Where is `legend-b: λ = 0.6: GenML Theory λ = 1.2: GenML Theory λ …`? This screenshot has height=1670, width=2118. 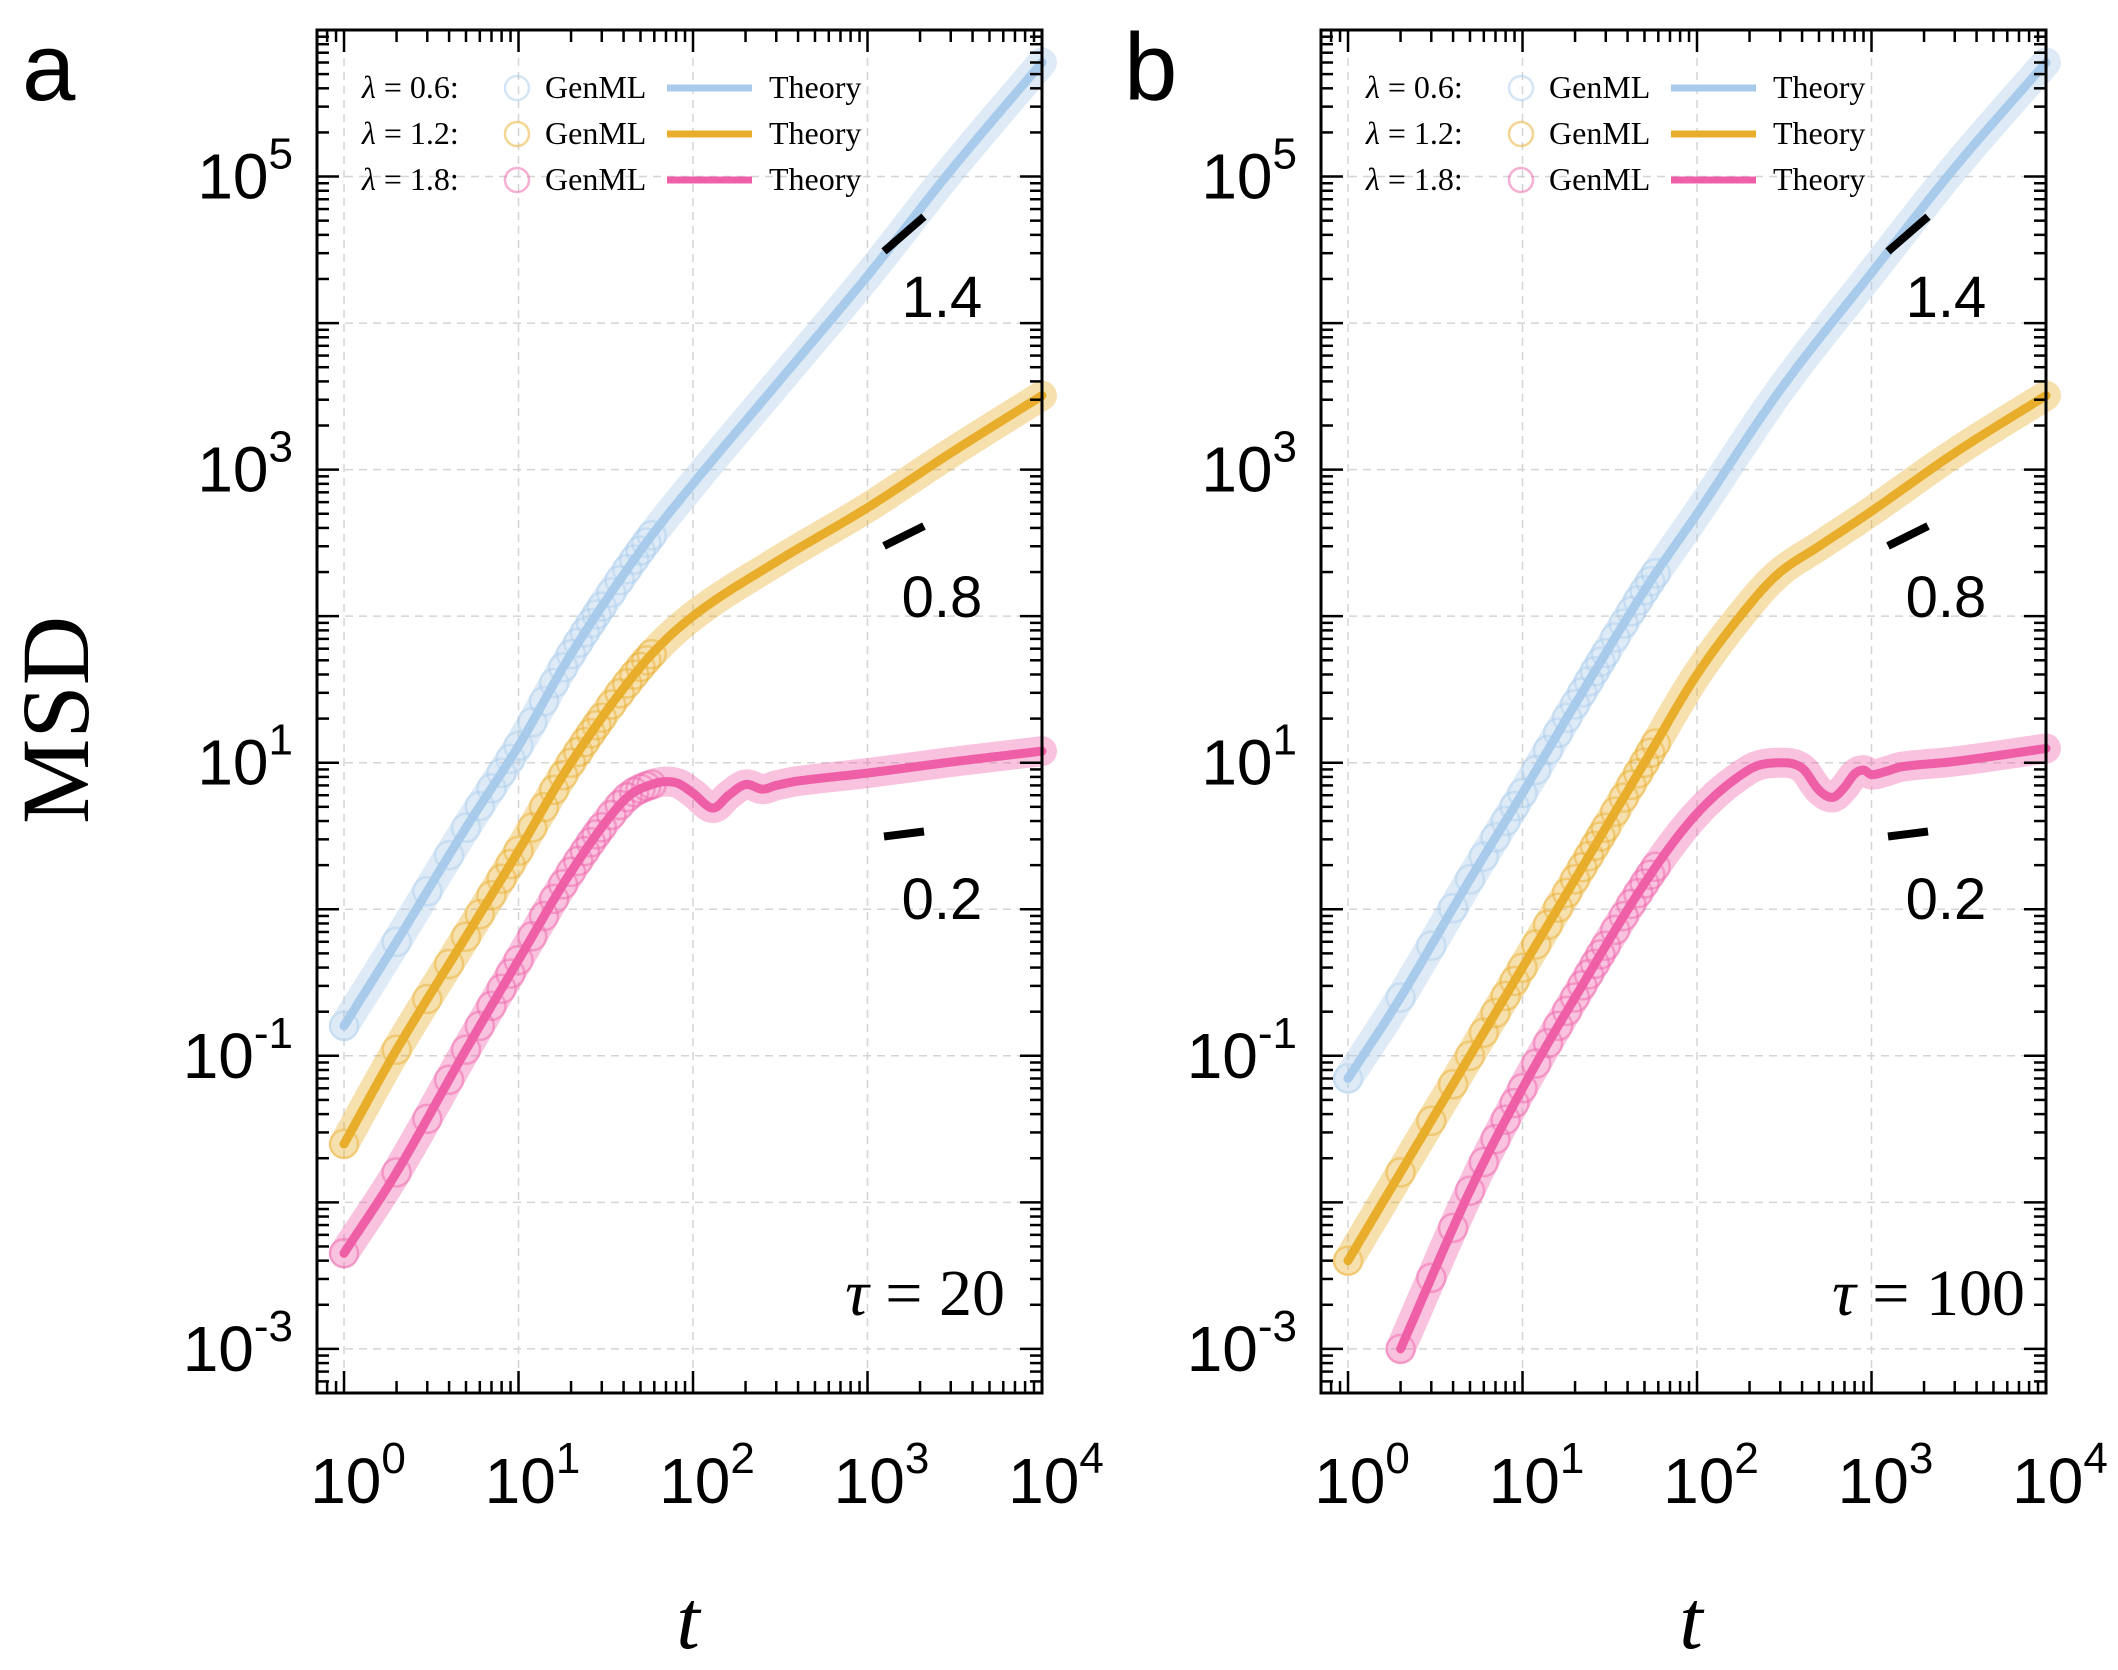 legend-b: λ = 0.6: GenML Theory λ = 1.2: GenML Theory λ … is located at coordinates (1615, 133).